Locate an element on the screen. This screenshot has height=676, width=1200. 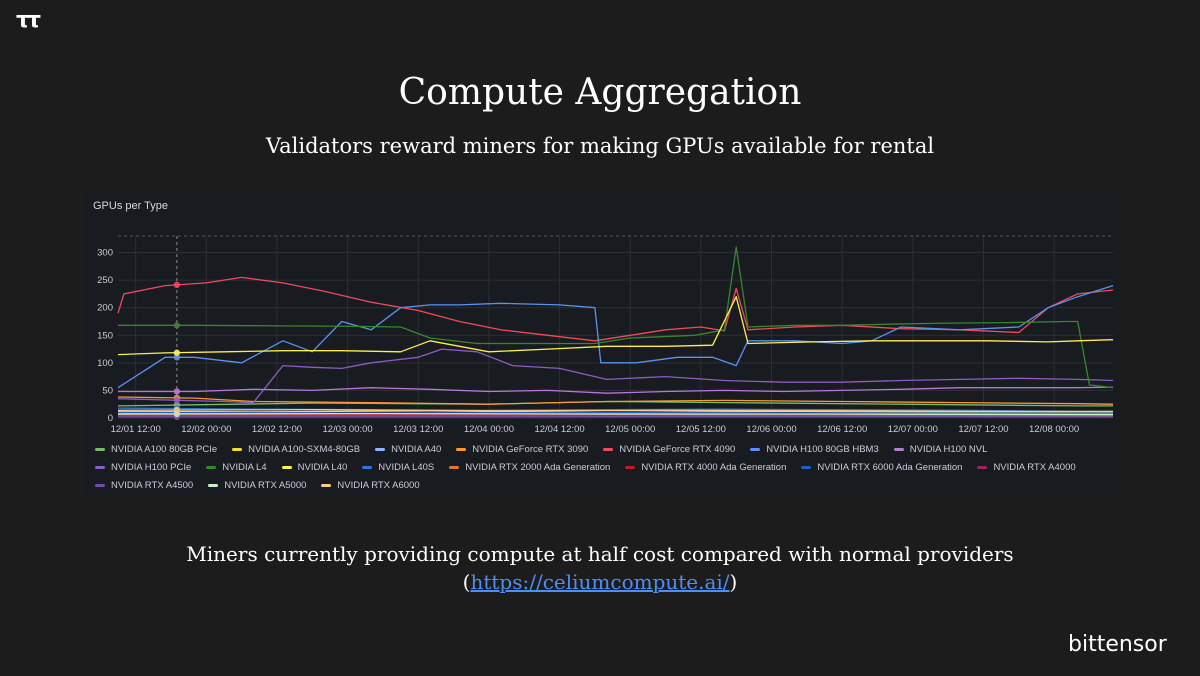
legend-item: NVIDIA L40 is located at coordinates (314, 467).